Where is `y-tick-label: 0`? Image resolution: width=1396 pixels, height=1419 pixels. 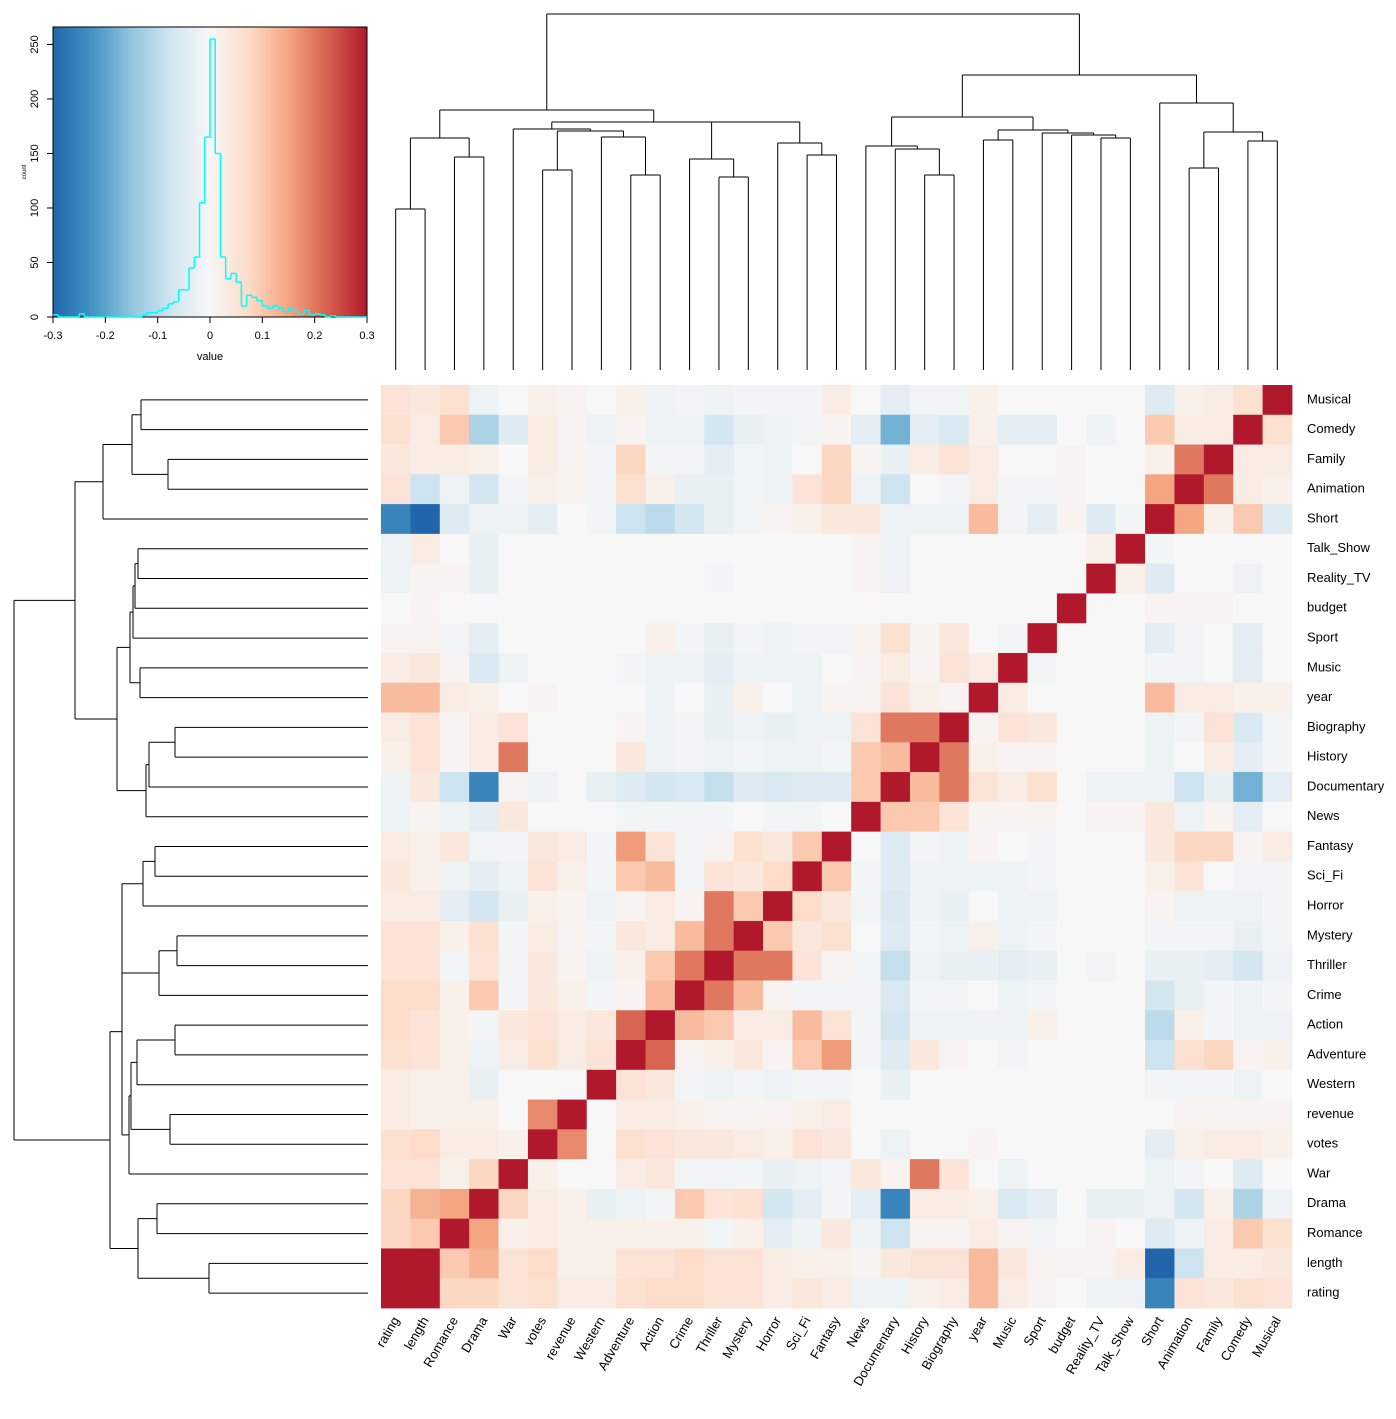 y-tick-label: 0 is located at coordinates (35, 317).